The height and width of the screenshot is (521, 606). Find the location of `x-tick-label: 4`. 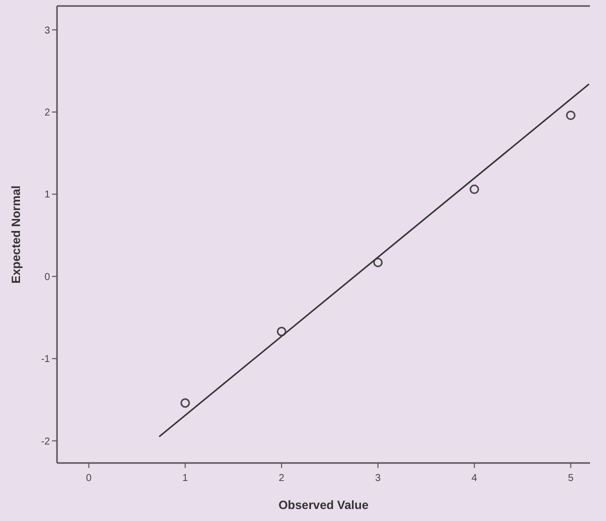

x-tick-label: 4 is located at coordinates (475, 478).